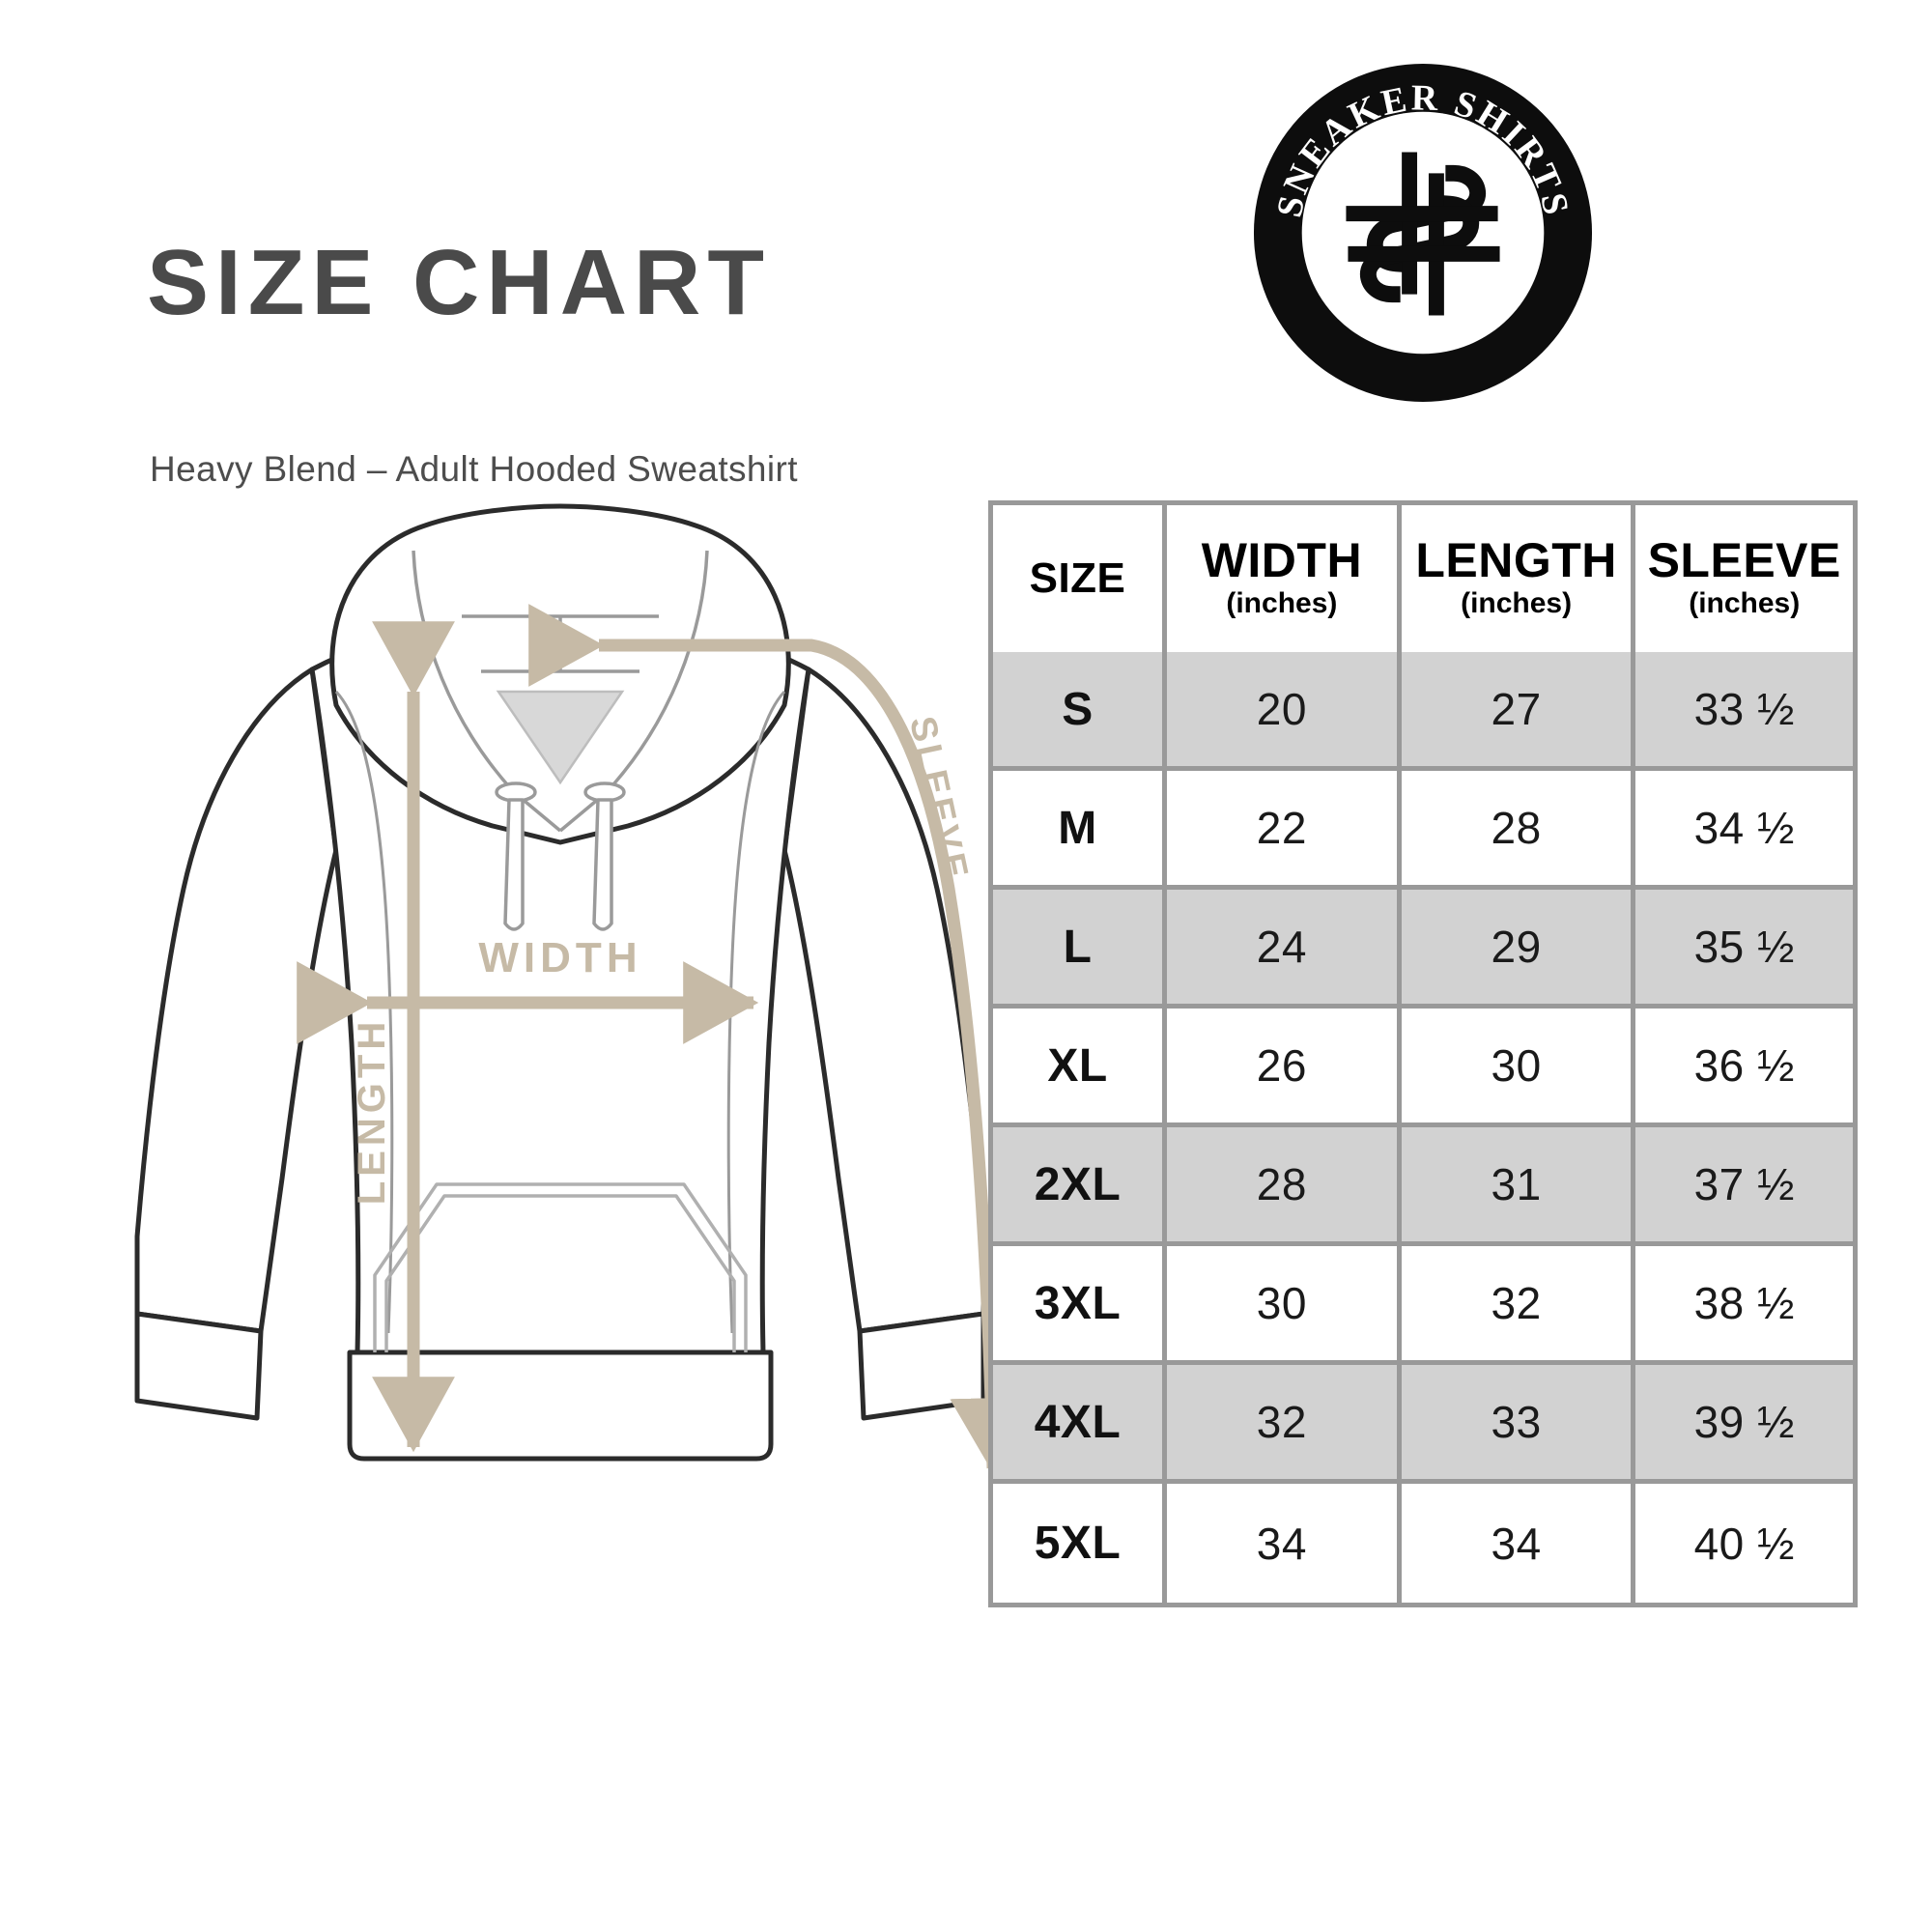 This screenshot has width=1932, height=1932. Describe the element at coordinates (1517, 602) in the screenshot. I see `header-unit-length: (inches)` at that location.